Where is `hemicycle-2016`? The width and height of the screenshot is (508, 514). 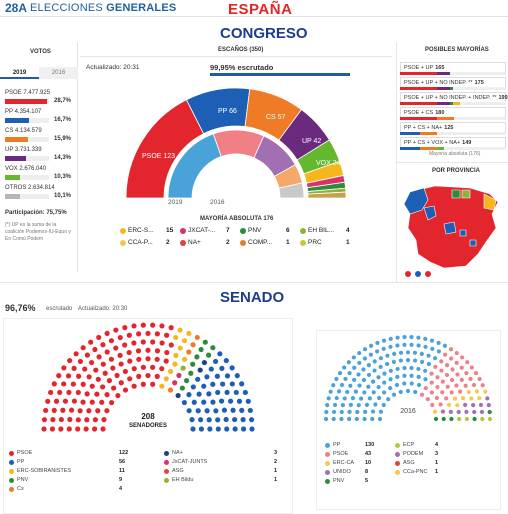 hemicycle-2016 is located at coordinates (236, 164).